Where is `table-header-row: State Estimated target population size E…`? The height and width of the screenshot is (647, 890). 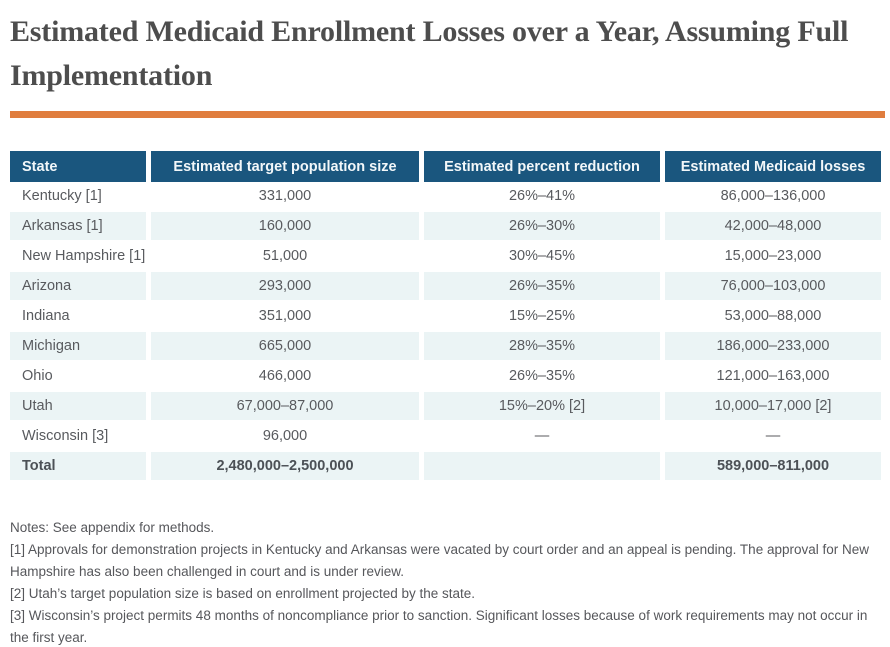 table-header-row: State Estimated target population size E… is located at coordinates (445, 166).